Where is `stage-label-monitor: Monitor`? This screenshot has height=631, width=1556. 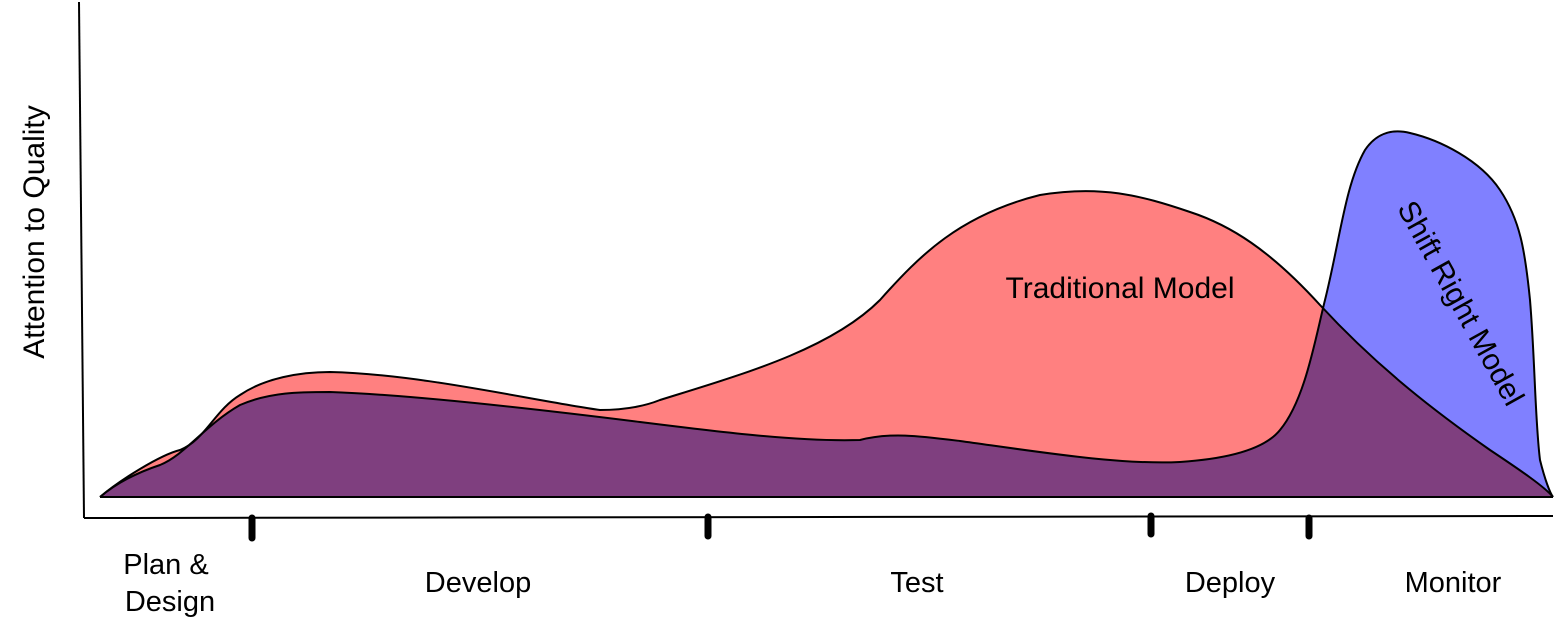
stage-label-monitor: Monitor is located at coordinates (1453, 583).